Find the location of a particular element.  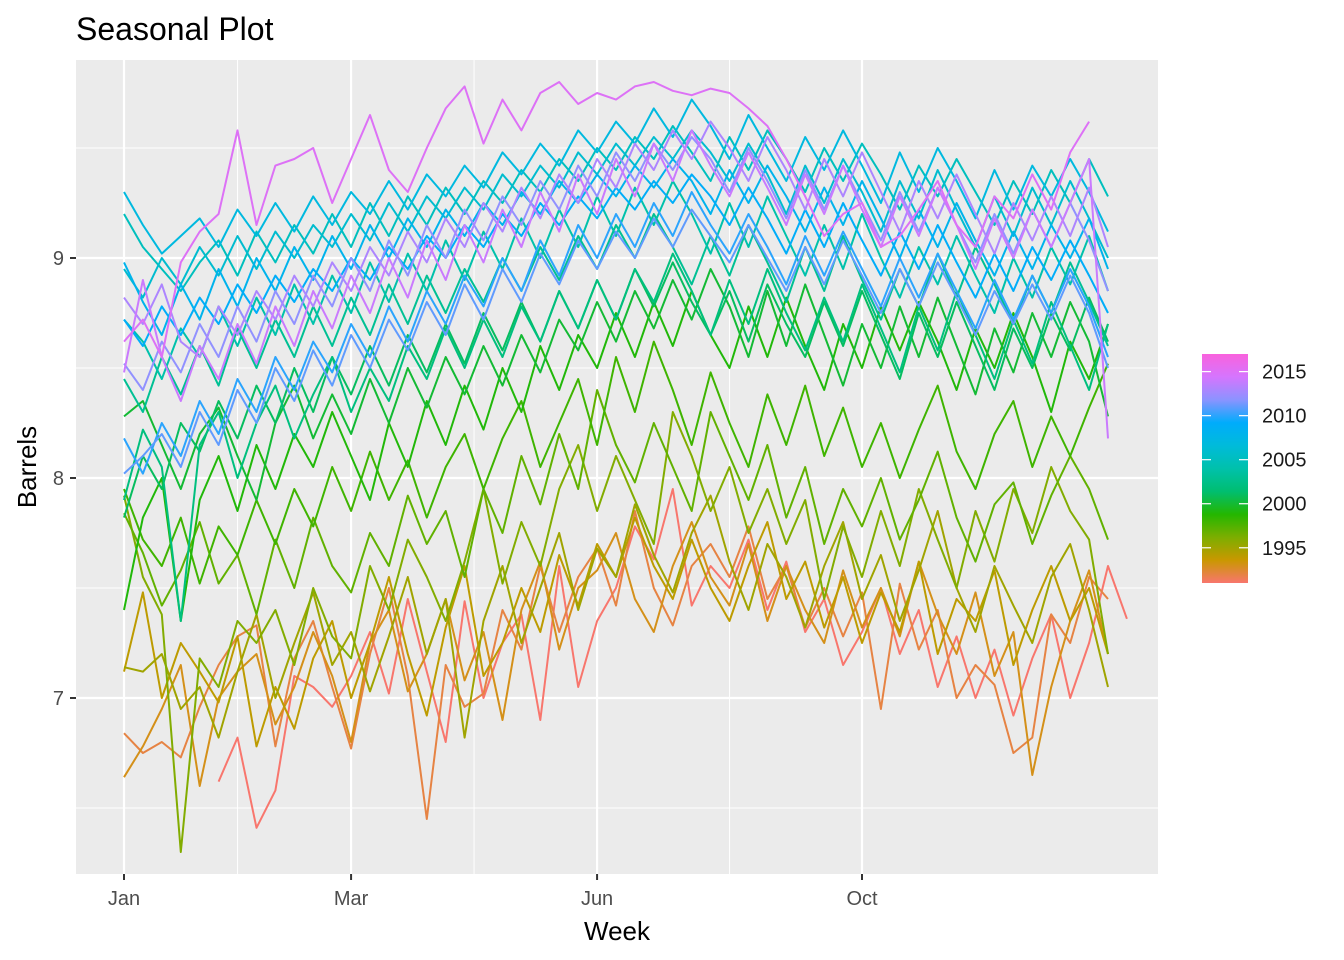

series-line-2006 is located at coordinates (616, 214).